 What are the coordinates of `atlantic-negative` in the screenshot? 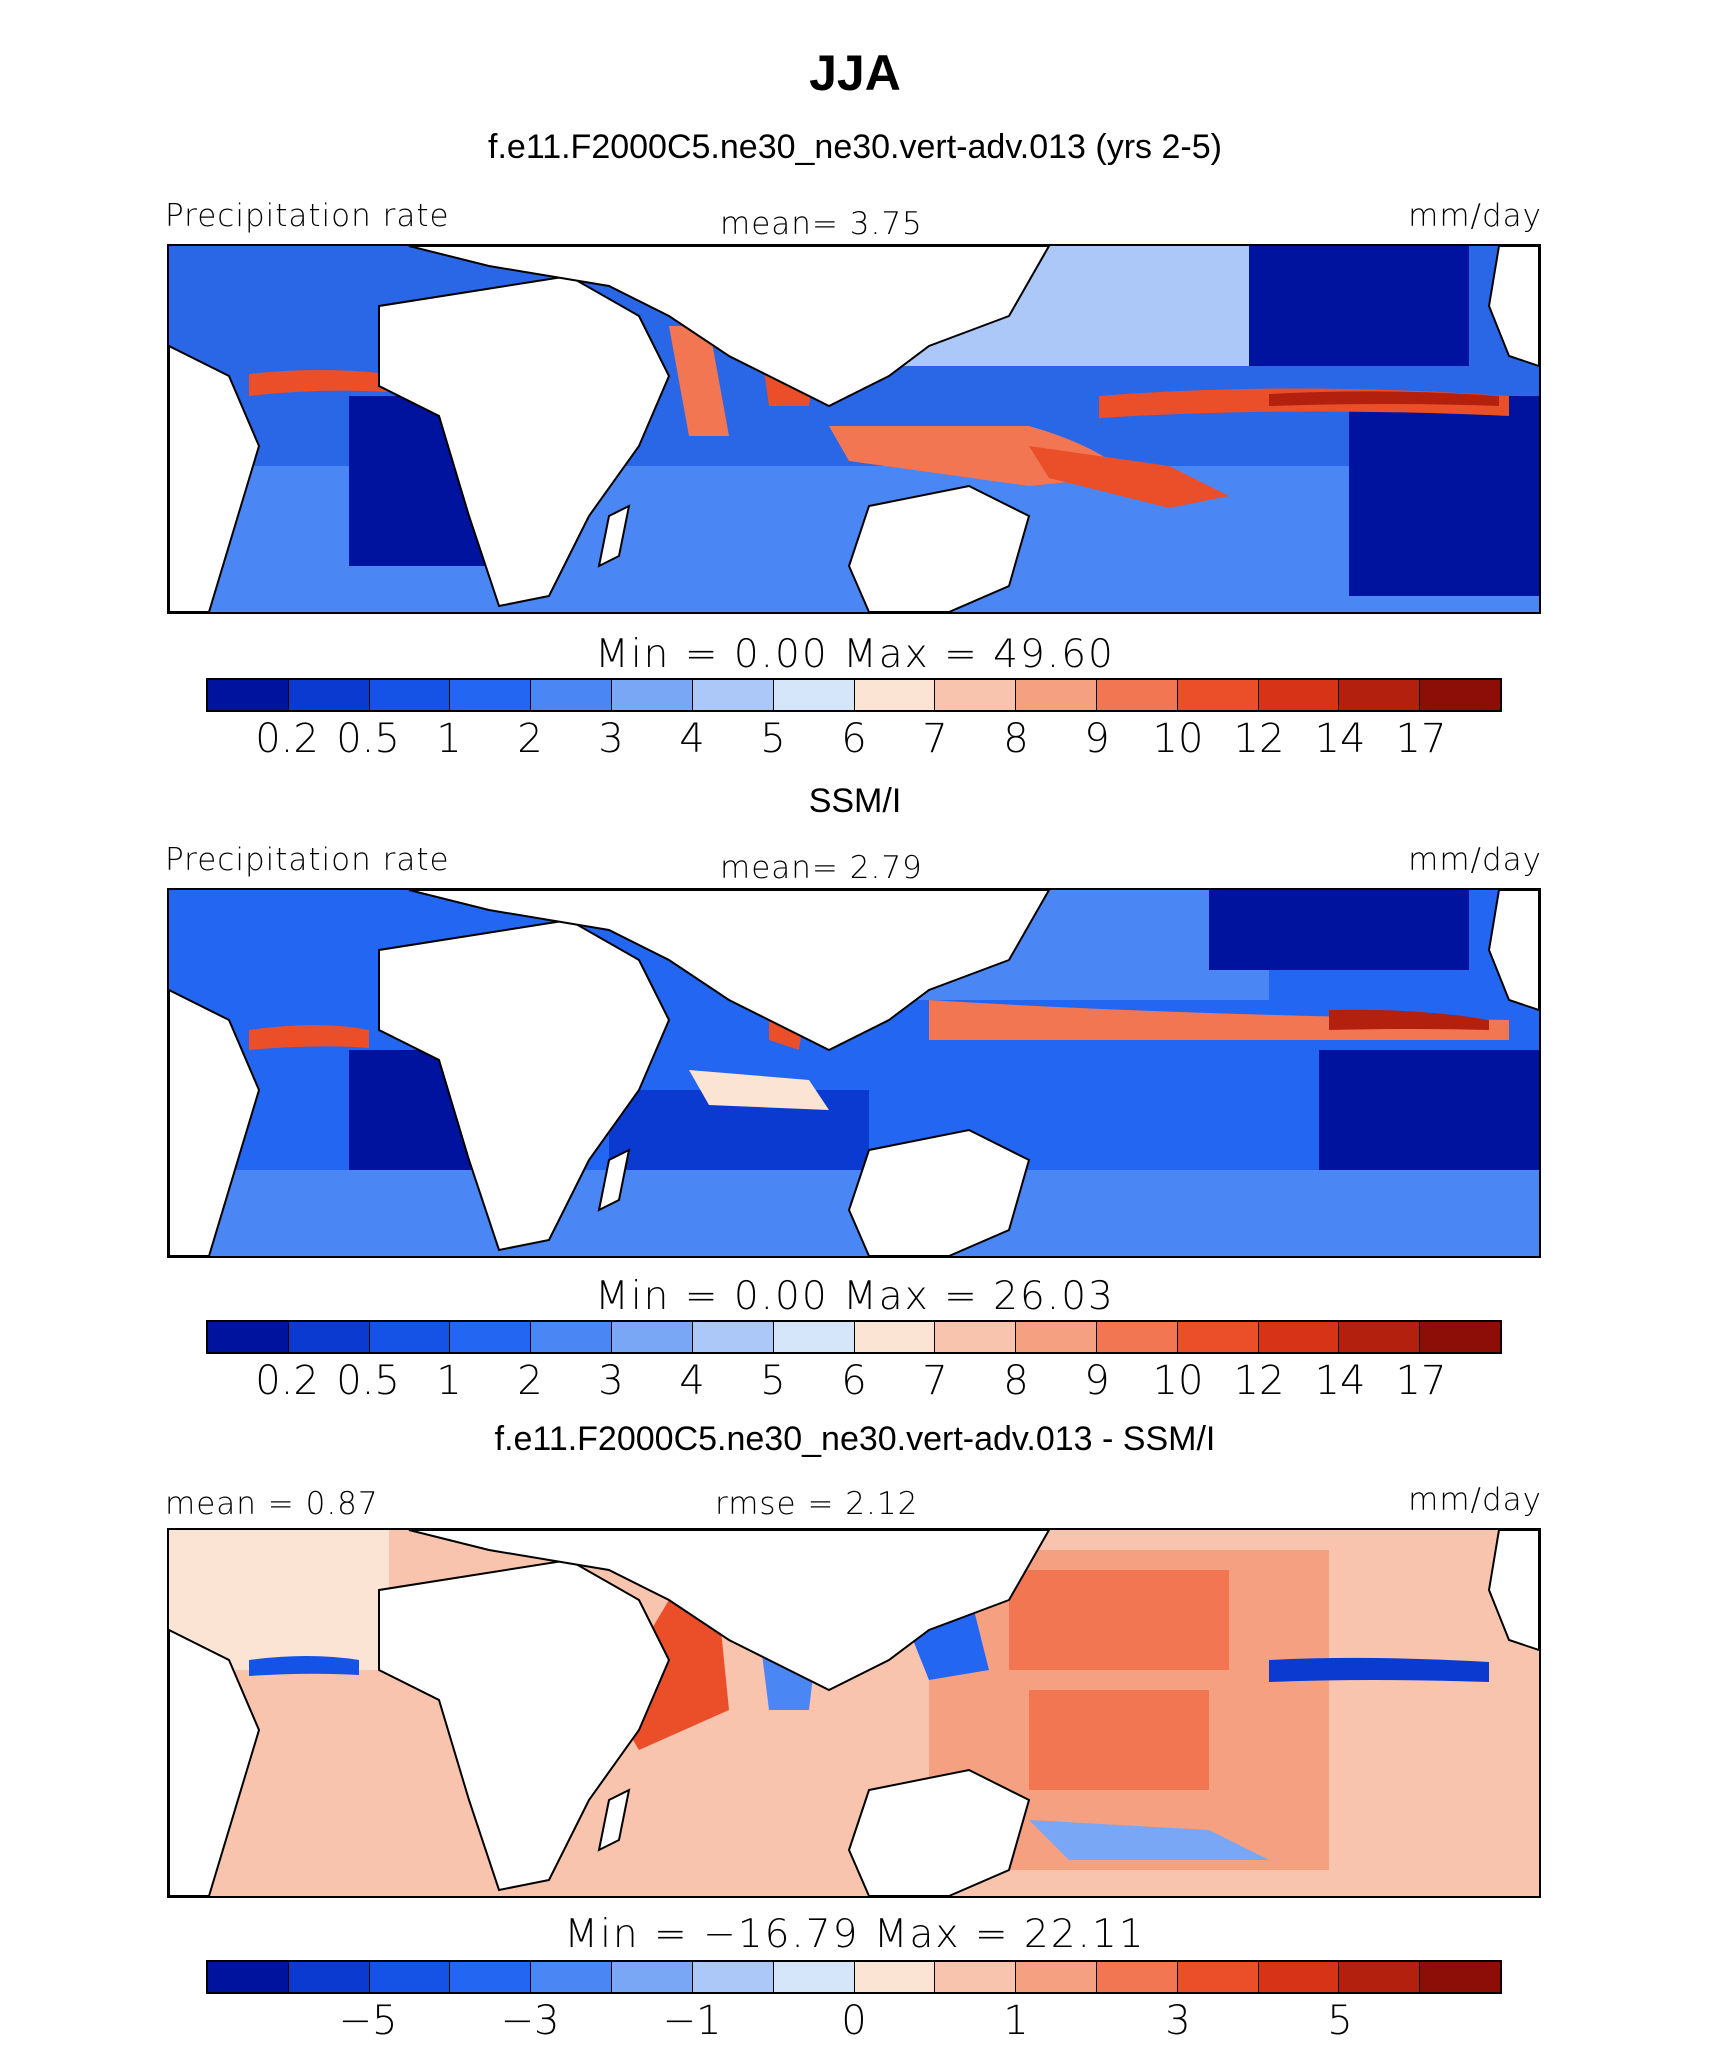 It's located at (304, 1666).